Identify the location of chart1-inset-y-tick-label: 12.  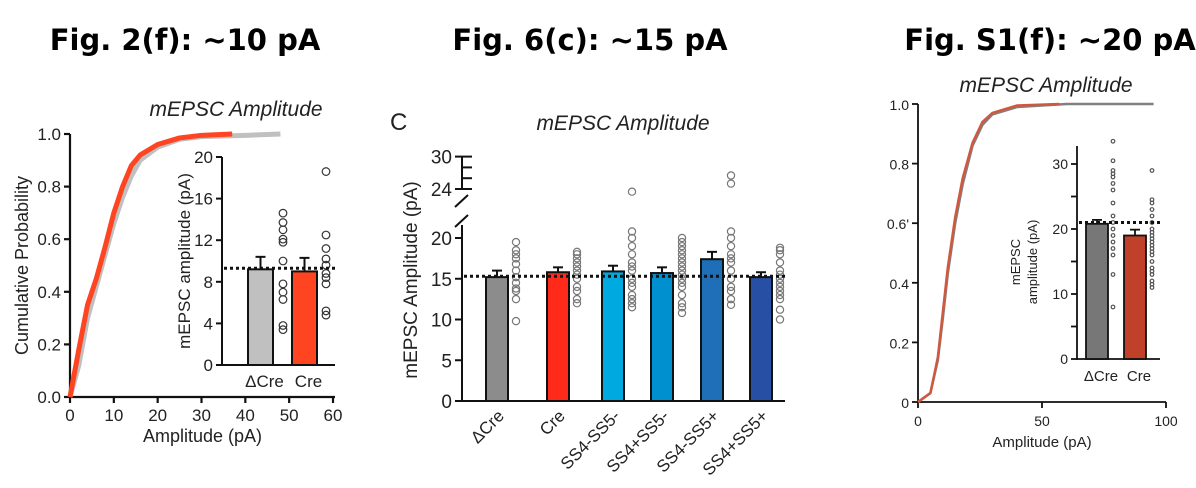
(203, 240).